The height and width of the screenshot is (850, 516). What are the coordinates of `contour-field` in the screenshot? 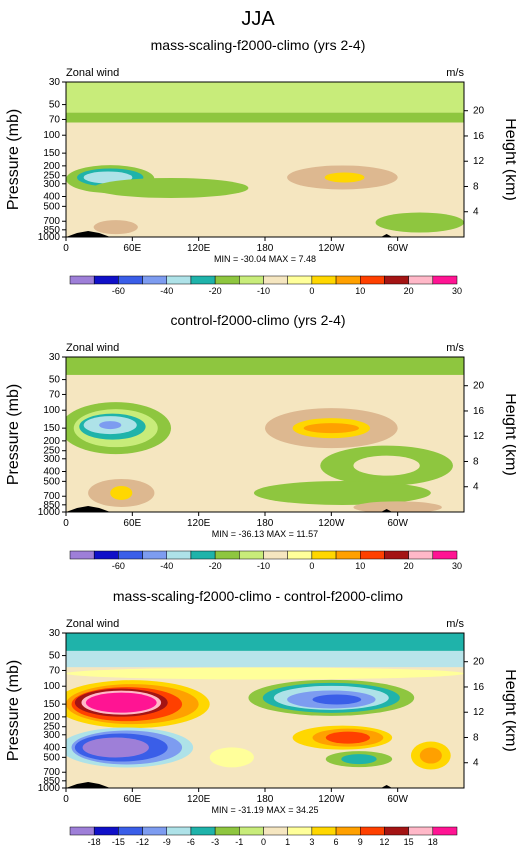 It's located at (265, 710).